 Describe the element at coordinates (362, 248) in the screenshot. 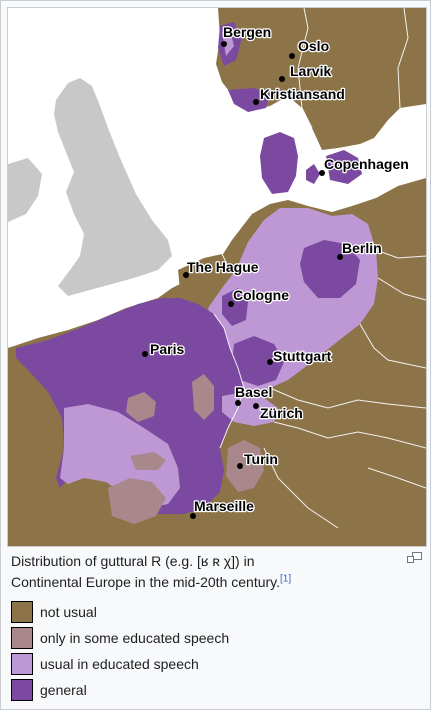

I see `city-label-berlin: Berlin` at that location.